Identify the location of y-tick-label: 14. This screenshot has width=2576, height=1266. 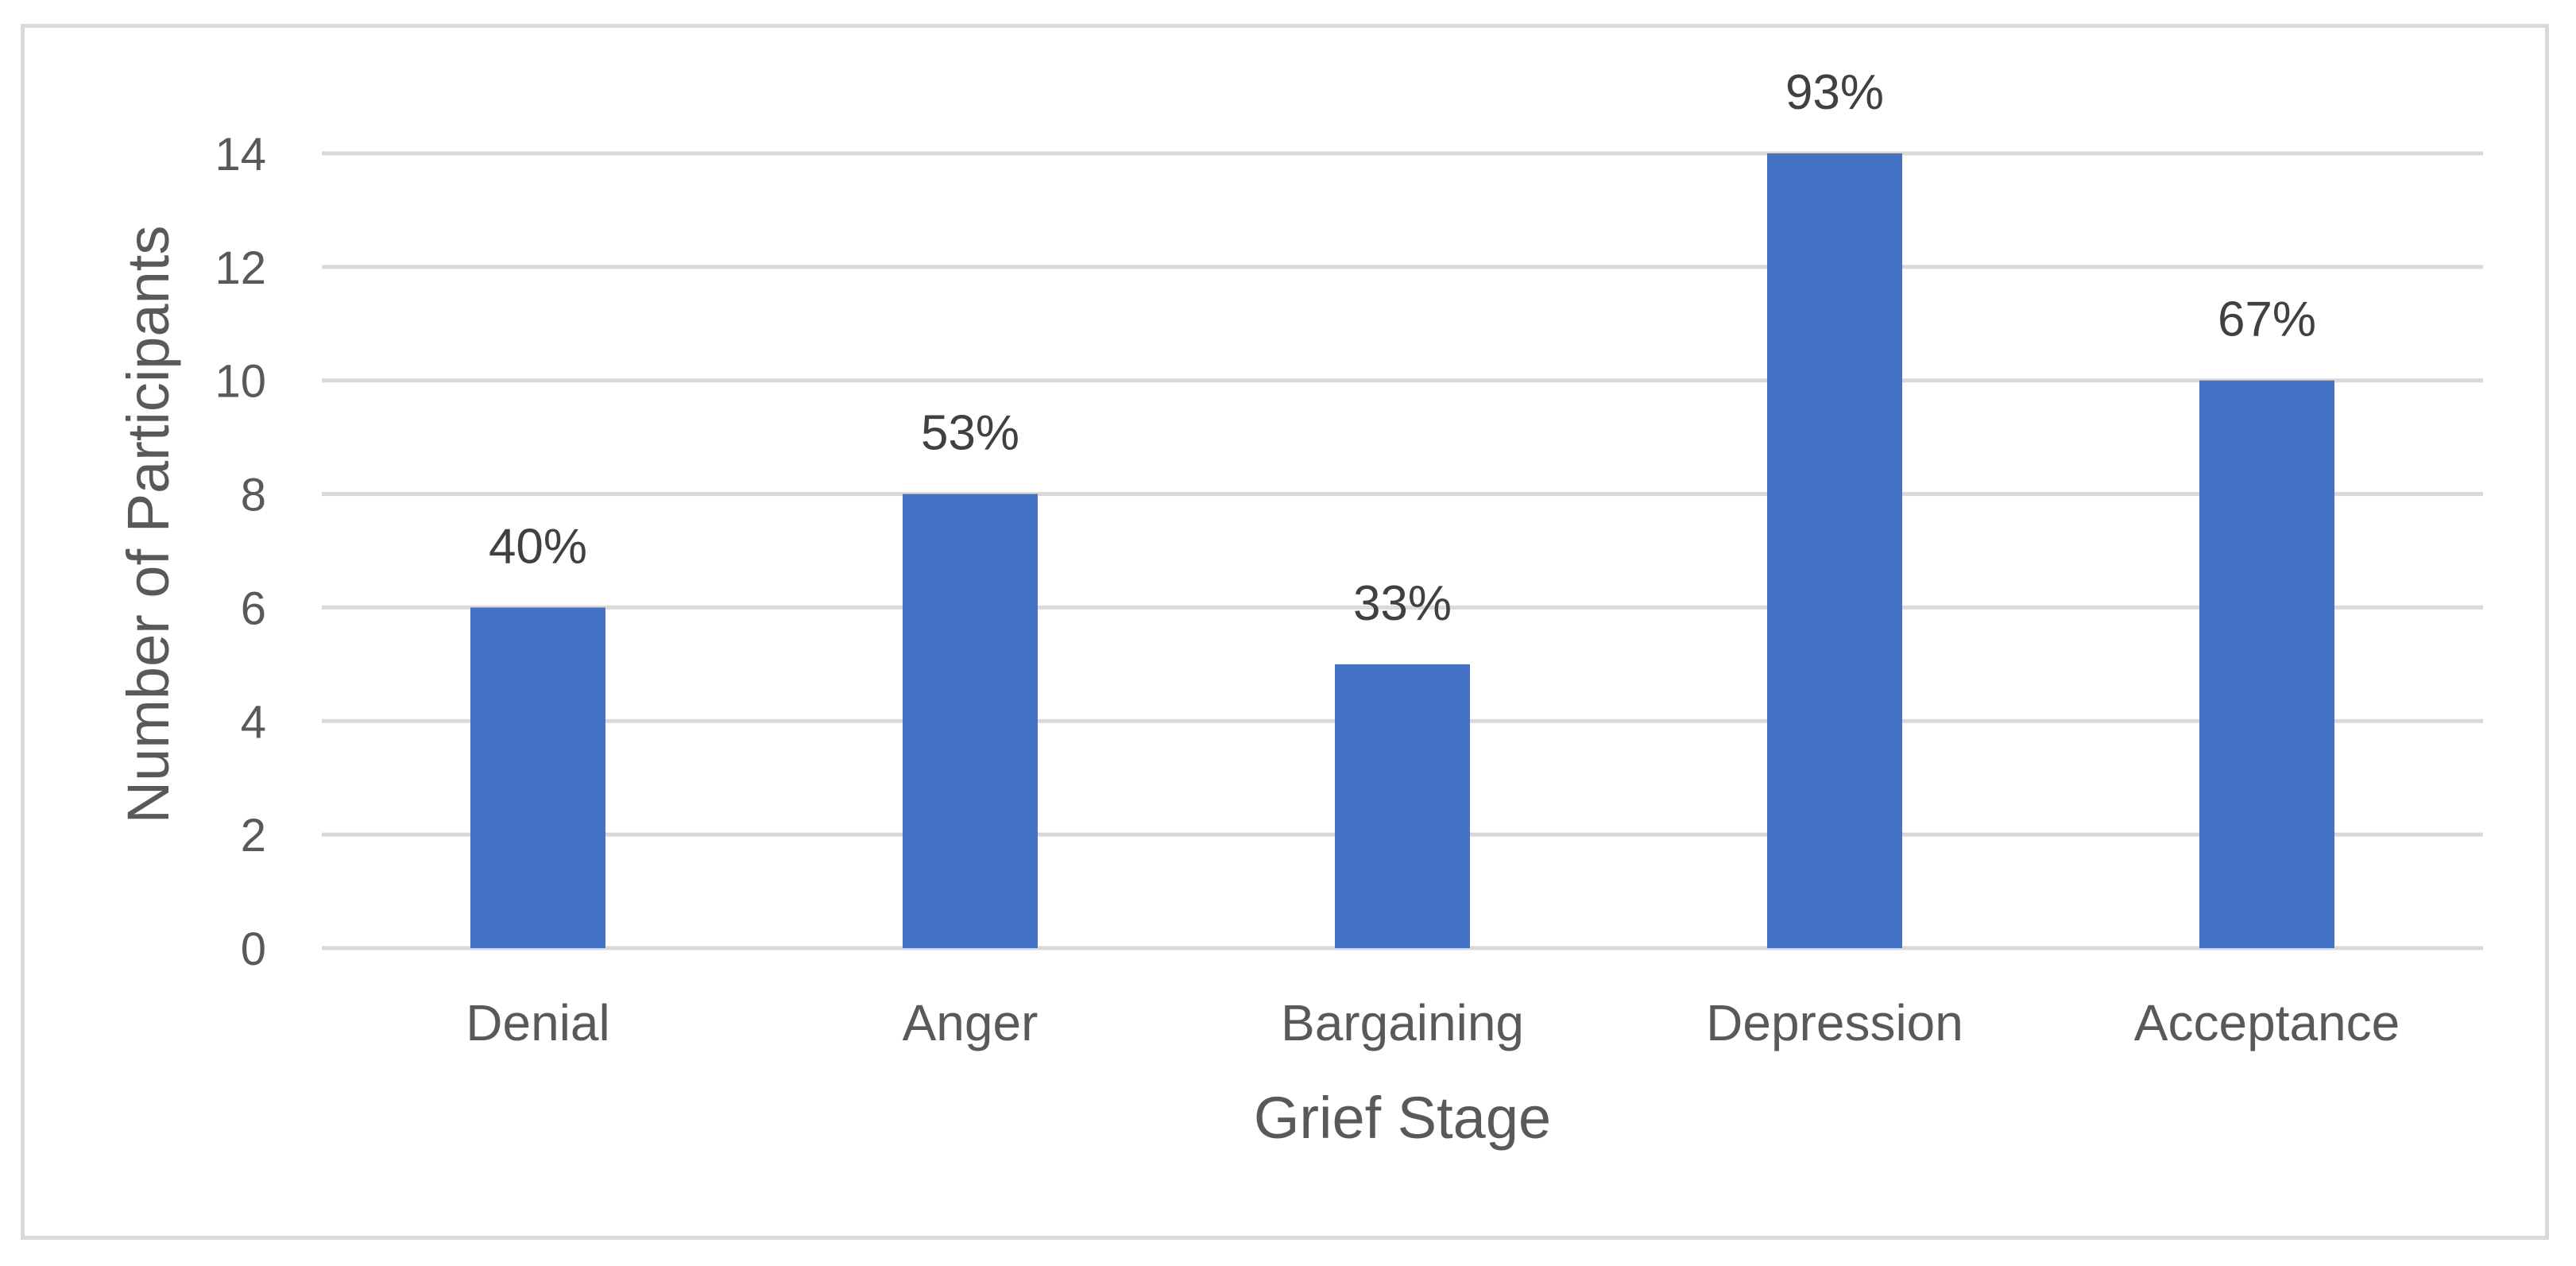
(240, 154).